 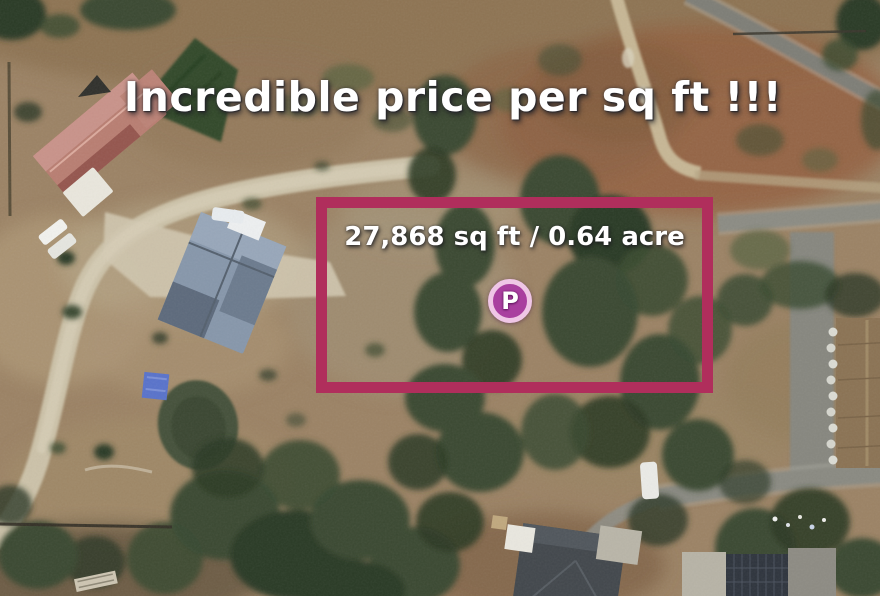 I want to click on lot-outline-box, so click(x=514, y=295).